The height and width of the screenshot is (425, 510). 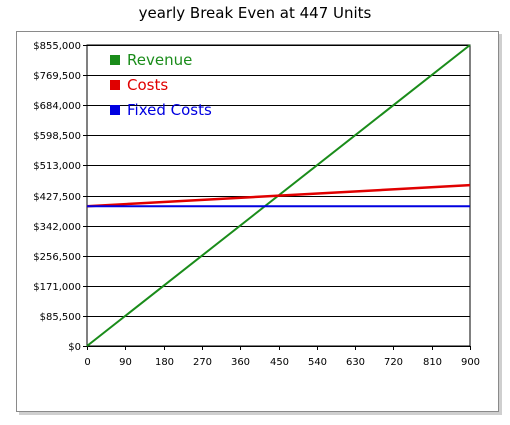 I want to click on costs-line, so click(x=278, y=195).